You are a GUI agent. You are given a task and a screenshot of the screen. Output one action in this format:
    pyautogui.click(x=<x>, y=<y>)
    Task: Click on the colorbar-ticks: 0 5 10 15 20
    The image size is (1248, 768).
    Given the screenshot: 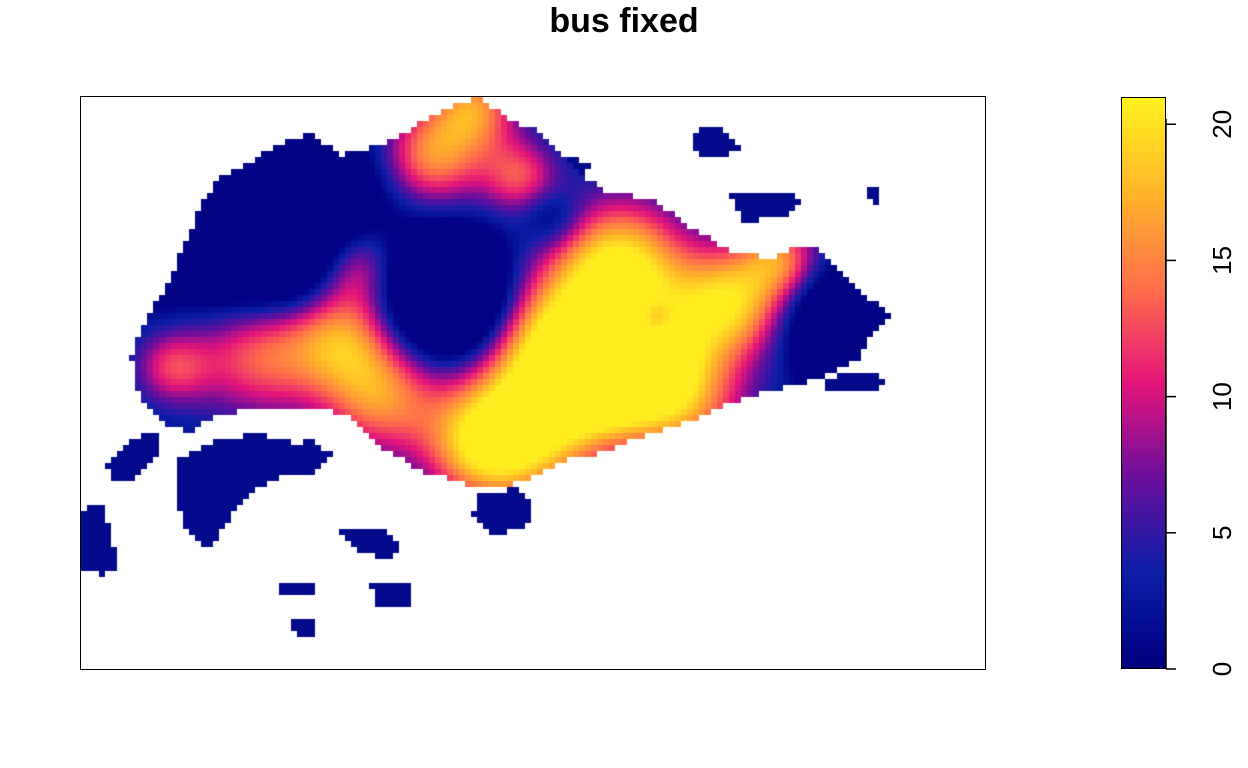 What is the action you would take?
    pyautogui.click(x=1201, y=393)
    